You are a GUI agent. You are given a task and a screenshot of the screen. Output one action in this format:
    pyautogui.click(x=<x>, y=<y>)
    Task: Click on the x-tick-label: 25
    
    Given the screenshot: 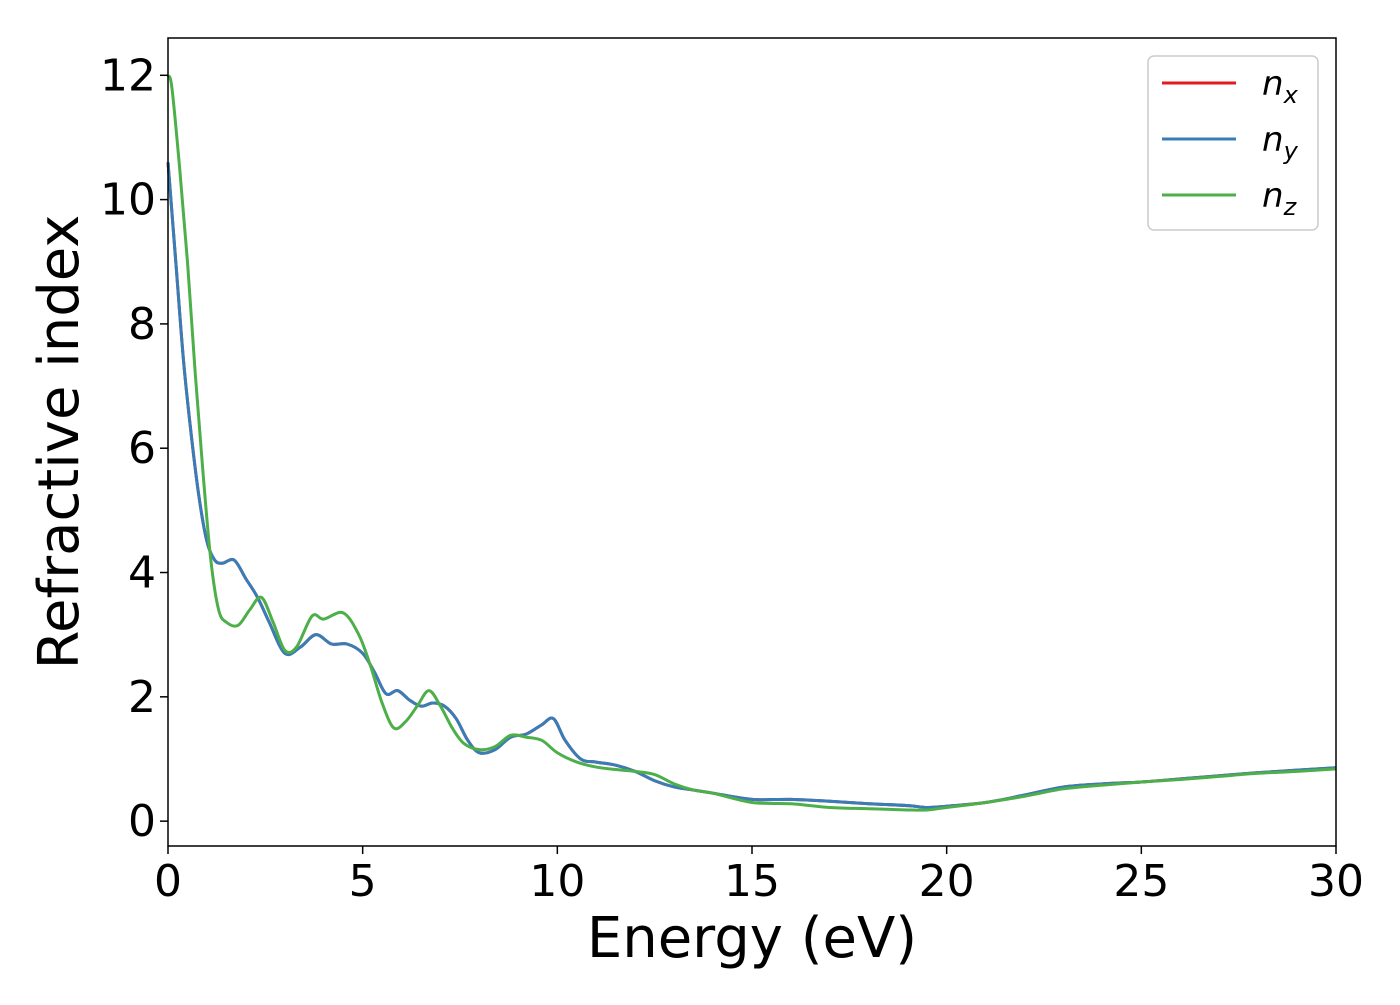 What is the action you would take?
    pyautogui.click(x=1141, y=881)
    